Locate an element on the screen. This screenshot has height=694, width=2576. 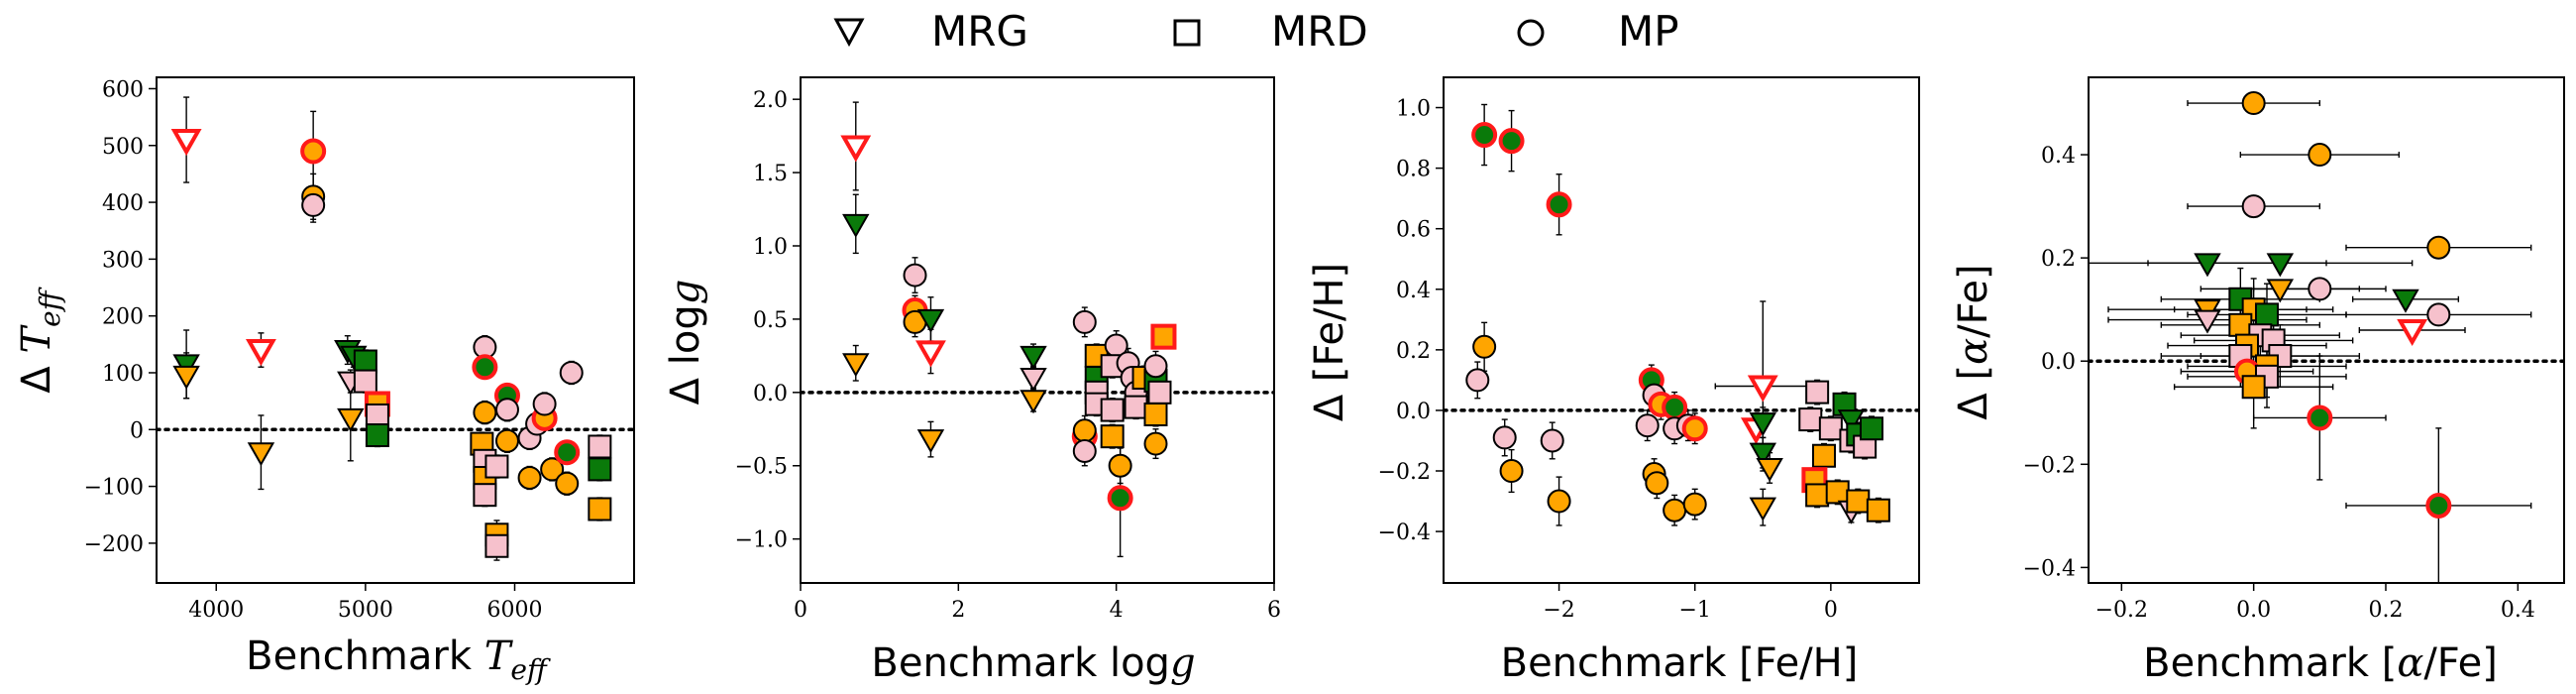
panel-logg-frame is located at coordinates (1037, 330).